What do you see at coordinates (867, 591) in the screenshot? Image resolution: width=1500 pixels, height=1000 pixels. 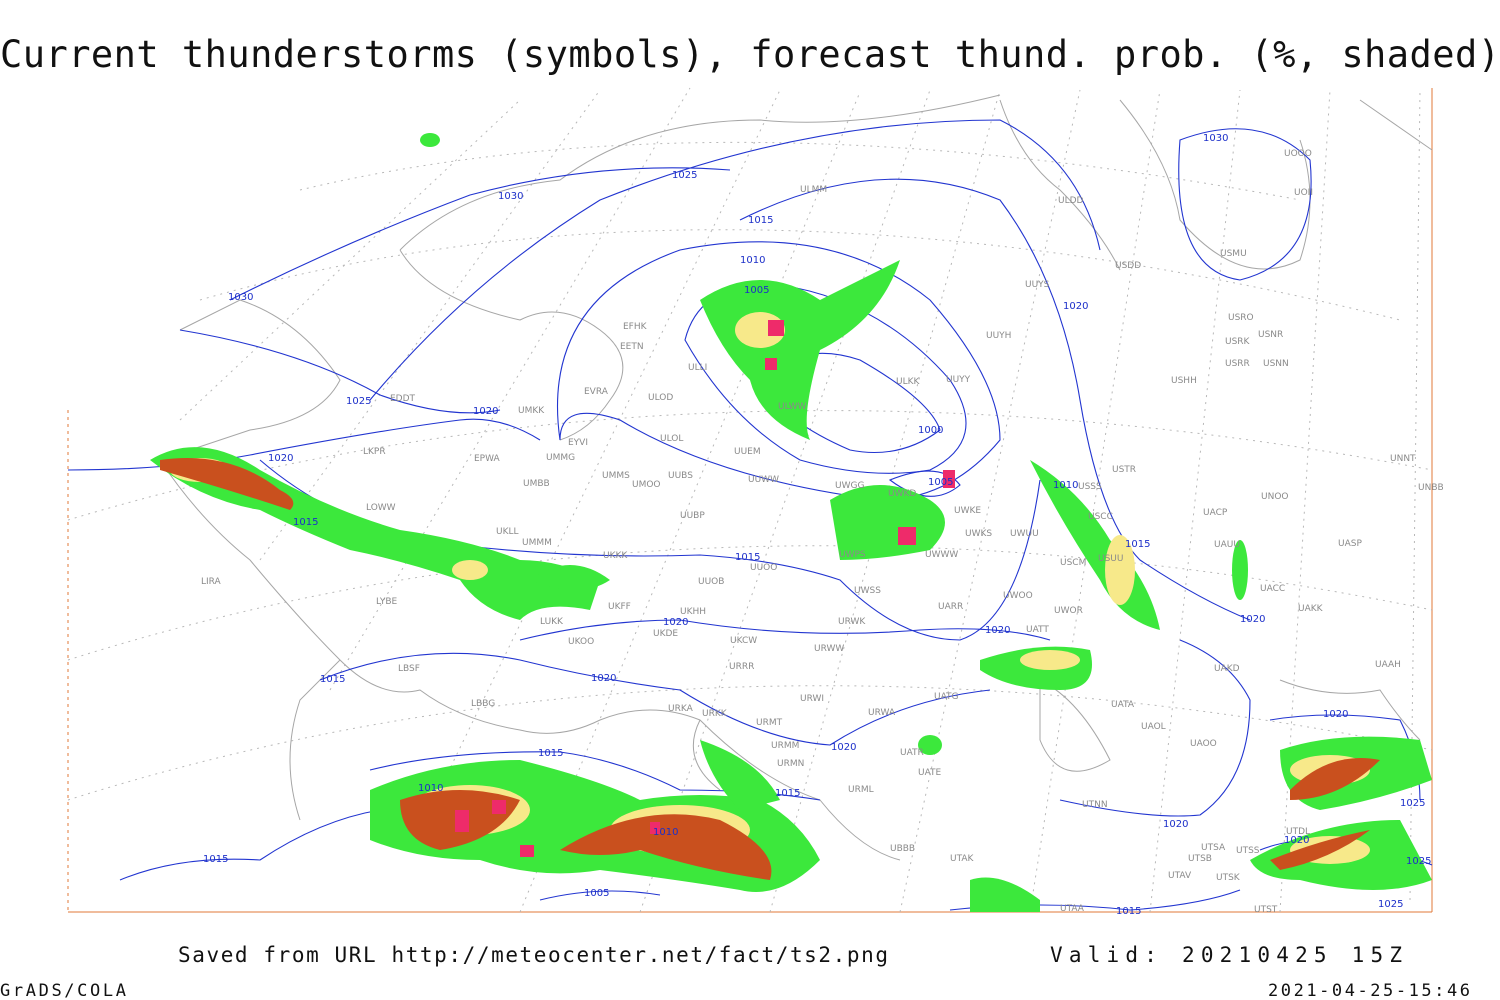 I see `station-code: UWSS` at bounding box center [867, 591].